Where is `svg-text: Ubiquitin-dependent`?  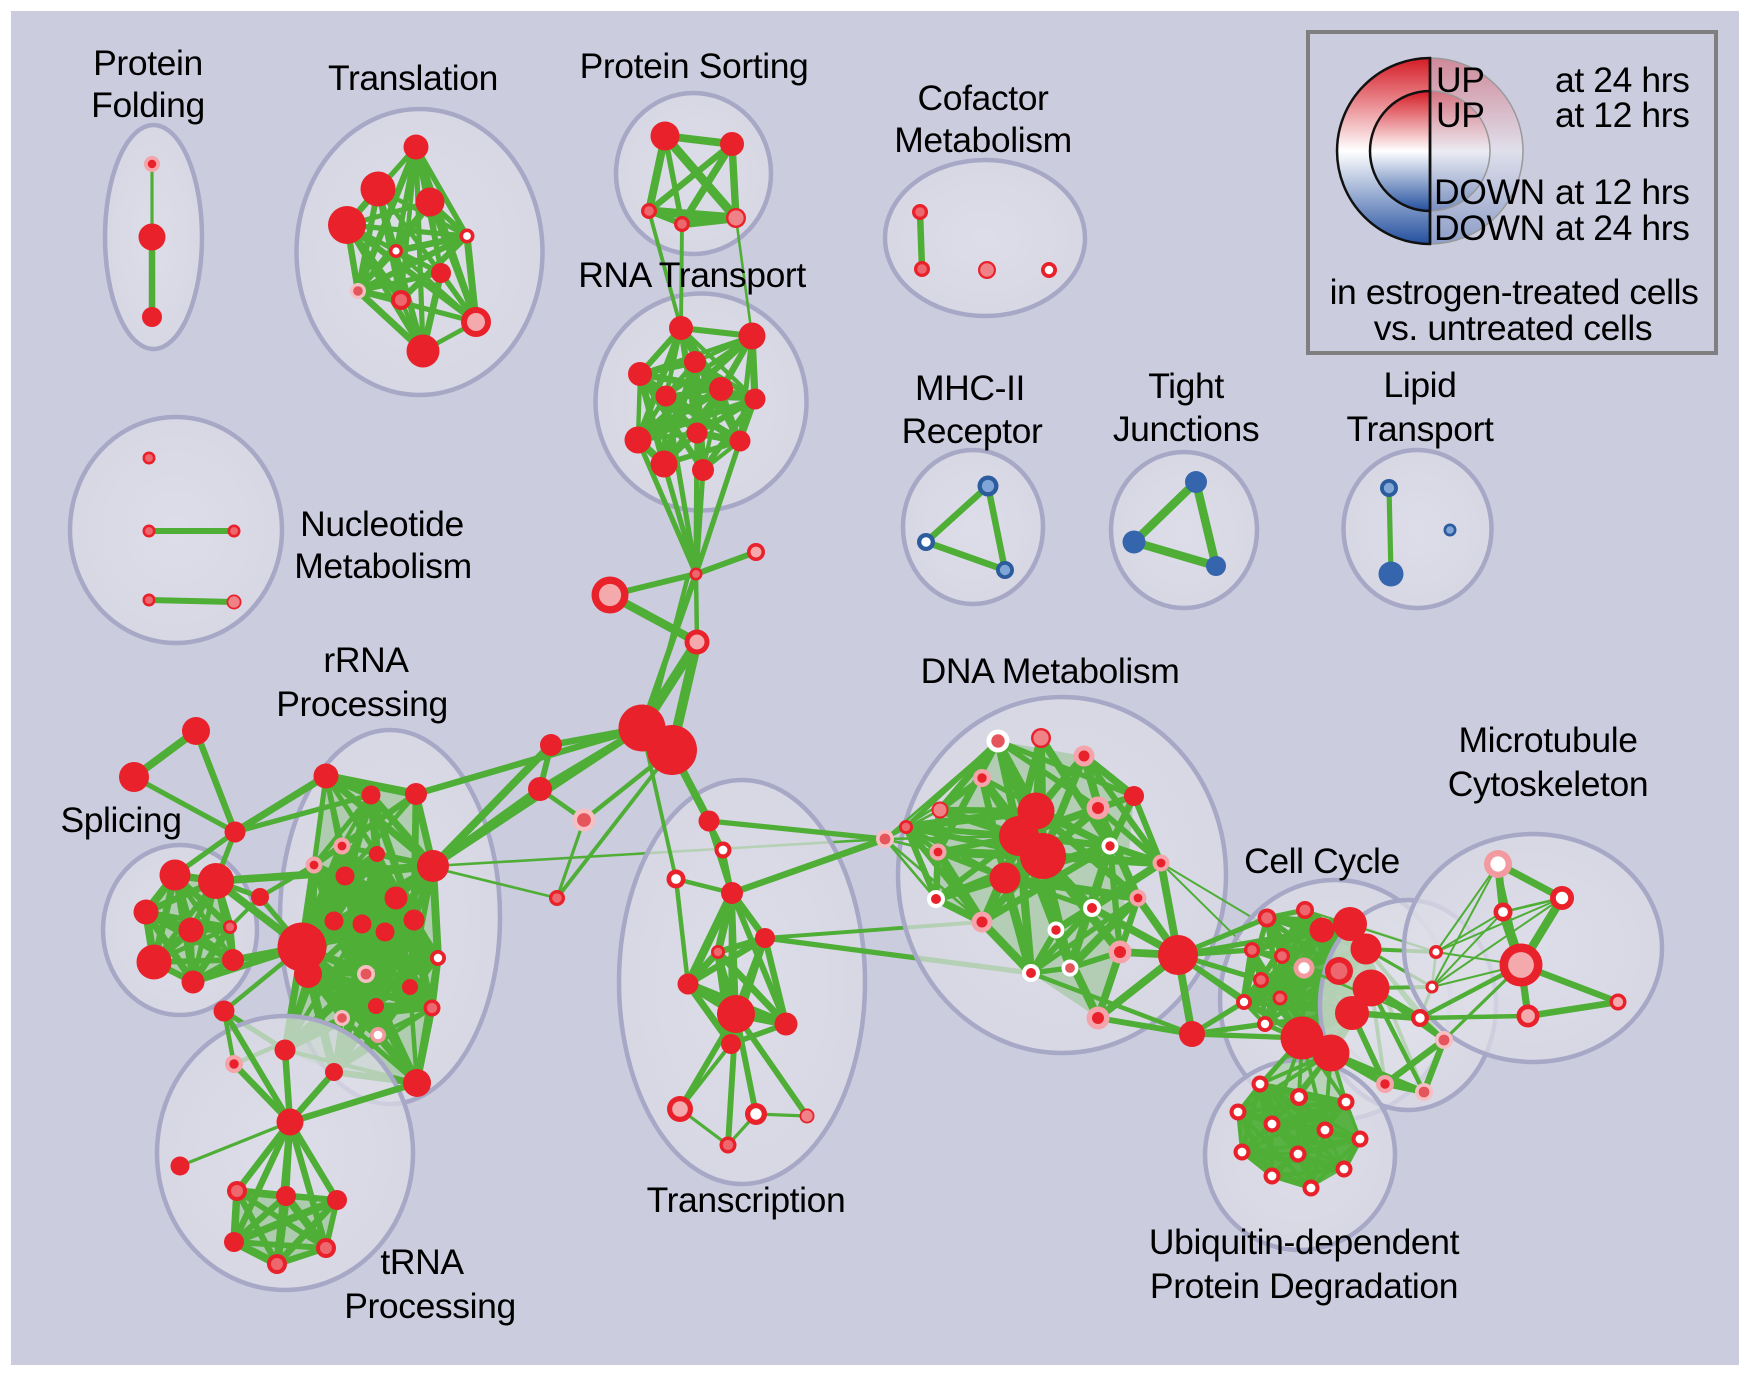 svg-text: Ubiquitin-dependent is located at coordinates (1304, 1242).